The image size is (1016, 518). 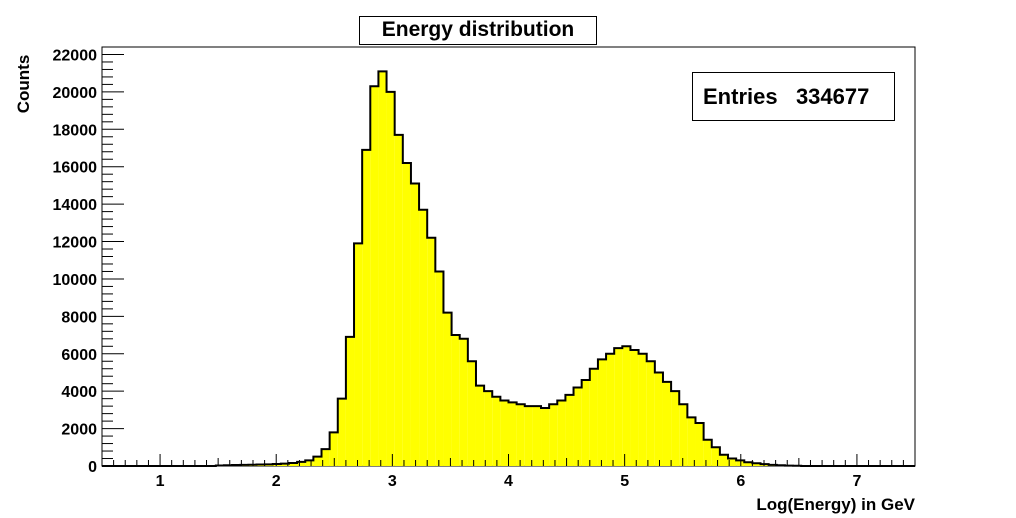 I want to click on stats-box: Entries 334677, so click(x=793, y=96).